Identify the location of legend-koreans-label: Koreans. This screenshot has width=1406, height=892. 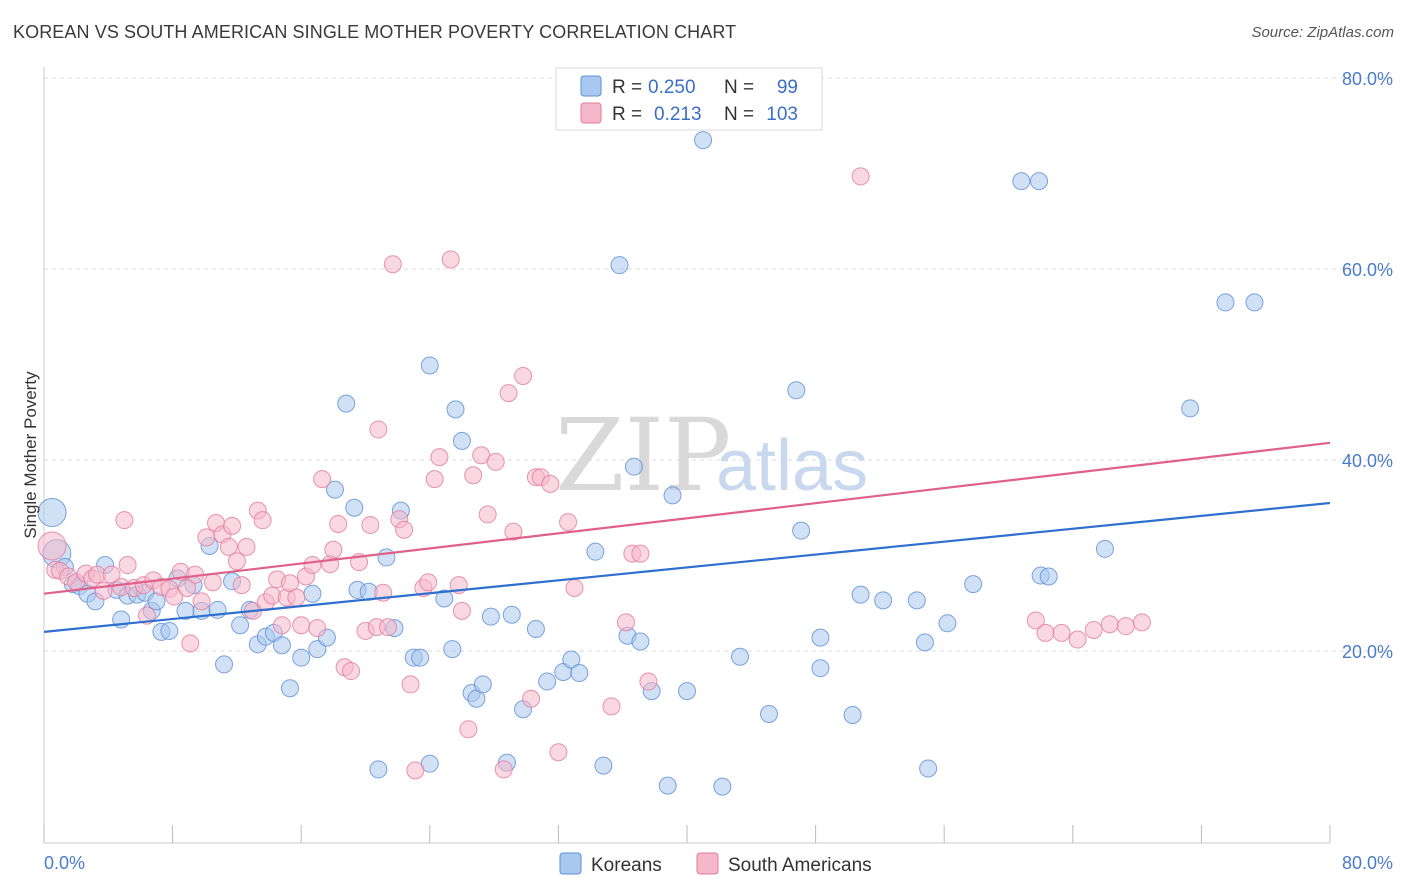
(626, 865).